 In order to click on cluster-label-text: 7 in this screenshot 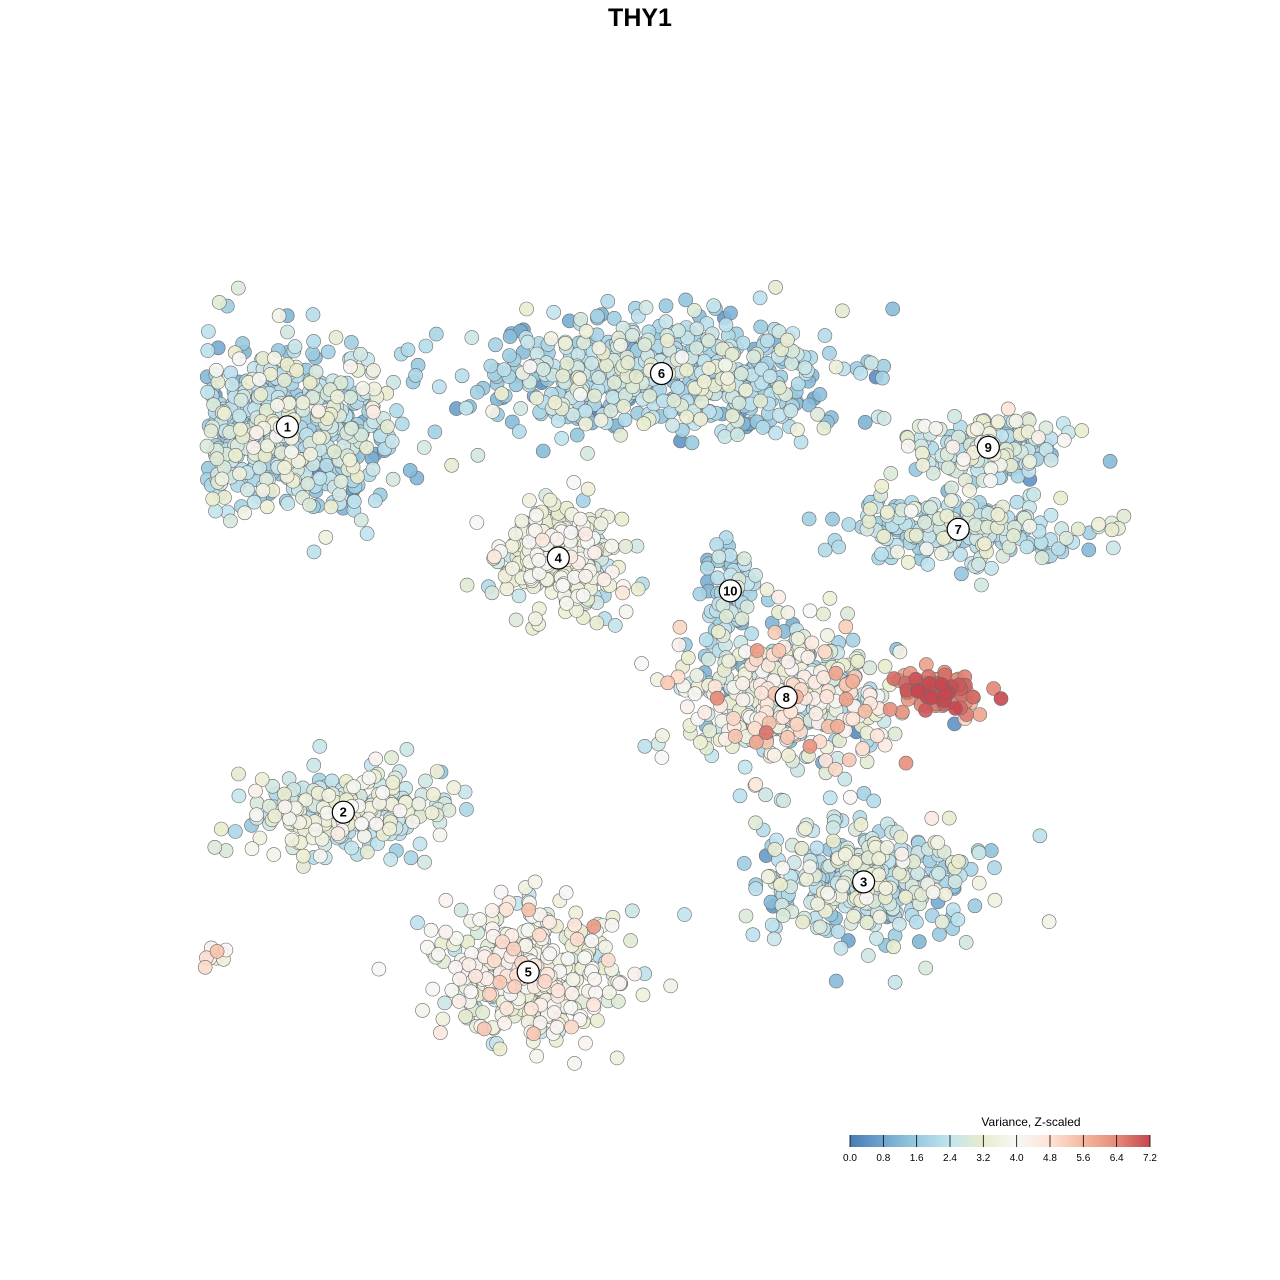, I will do `click(958, 529)`.